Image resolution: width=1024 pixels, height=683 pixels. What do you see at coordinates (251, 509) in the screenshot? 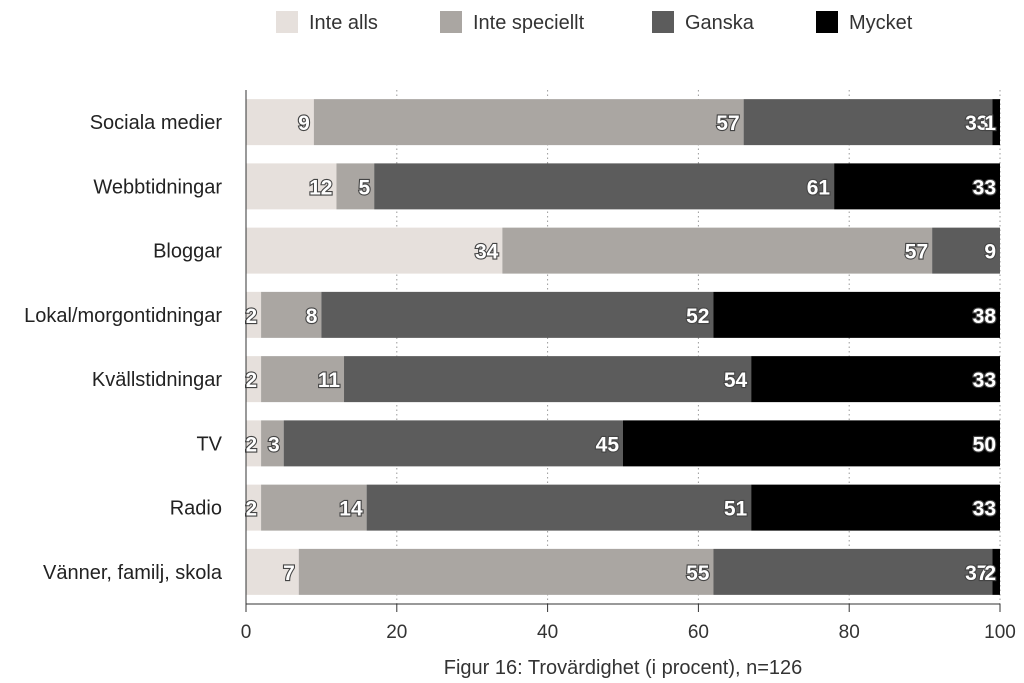
I see `data-label-radio-inte-alls: 2` at bounding box center [251, 509].